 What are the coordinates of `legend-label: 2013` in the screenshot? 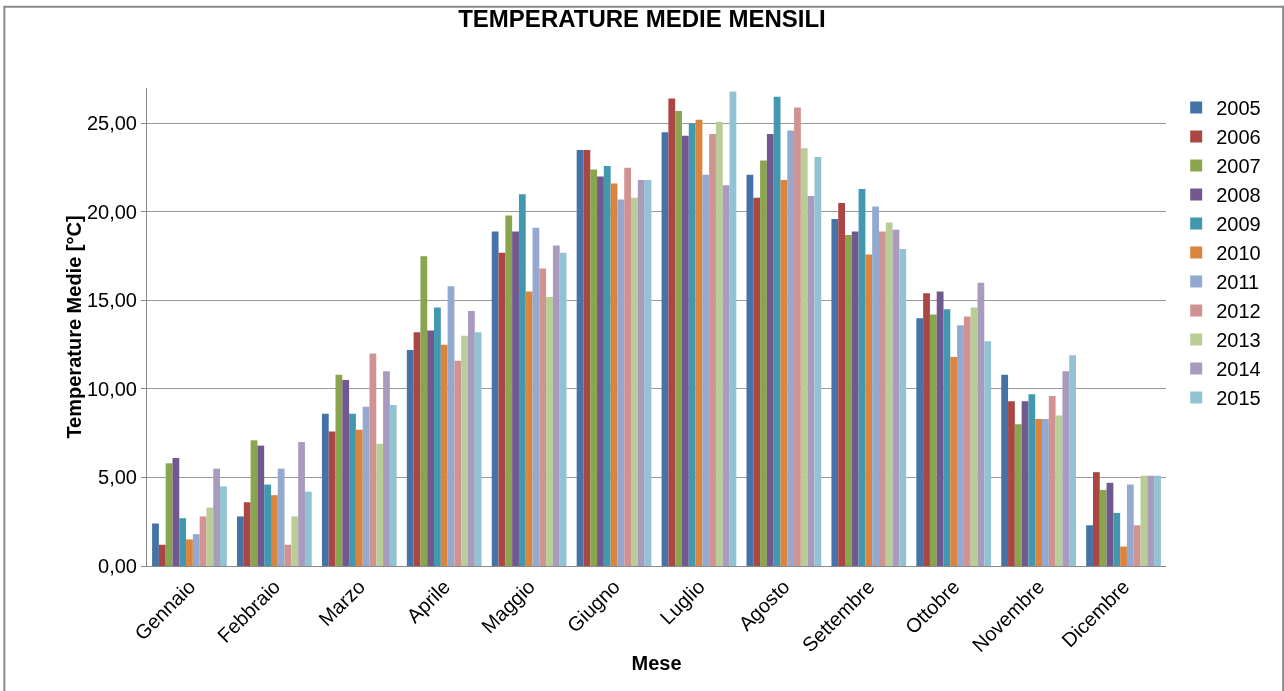 It's located at (1238, 340).